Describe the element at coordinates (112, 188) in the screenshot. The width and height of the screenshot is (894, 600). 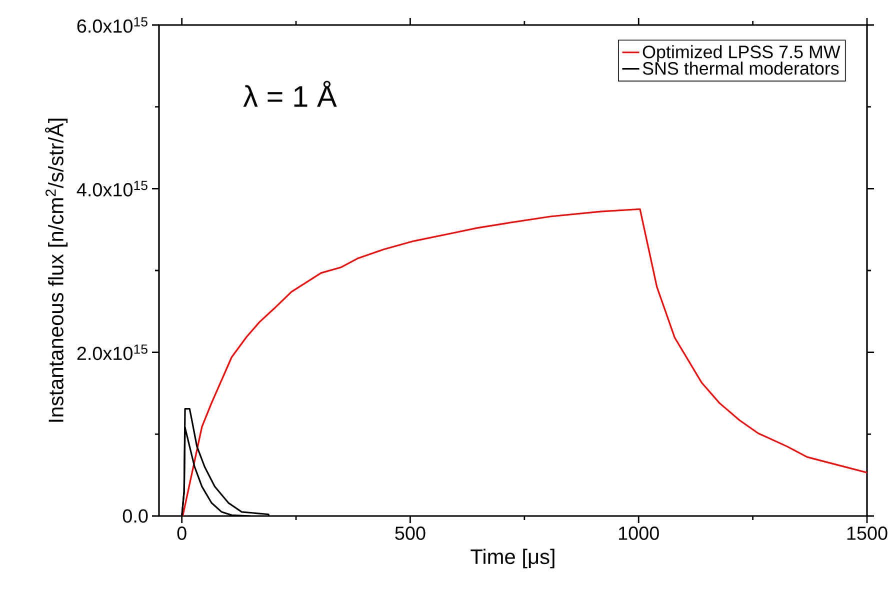
I see `y-tick-label: 4.0x10$^{15}$` at that location.